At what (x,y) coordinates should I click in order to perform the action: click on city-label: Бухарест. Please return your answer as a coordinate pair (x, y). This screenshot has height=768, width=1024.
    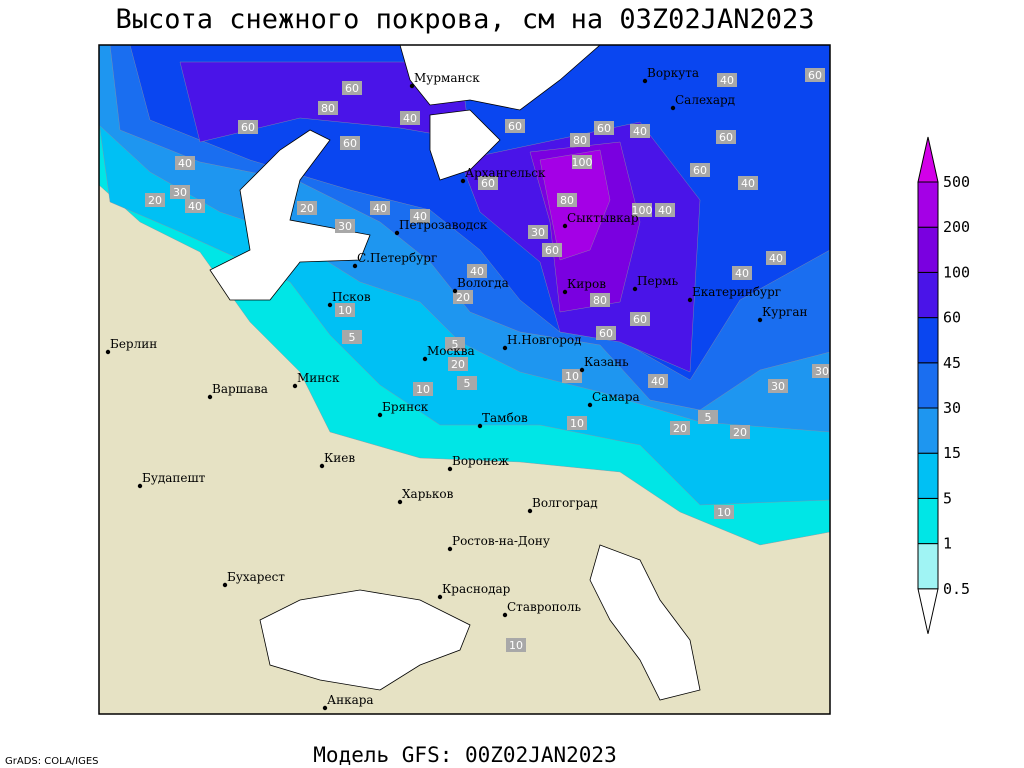
    Looking at the image, I should click on (256, 577).